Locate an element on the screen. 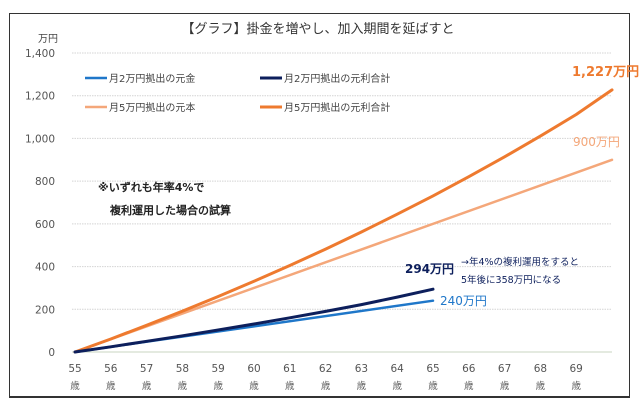  annotation-900: 900万円 is located at coordinates (596, 142).